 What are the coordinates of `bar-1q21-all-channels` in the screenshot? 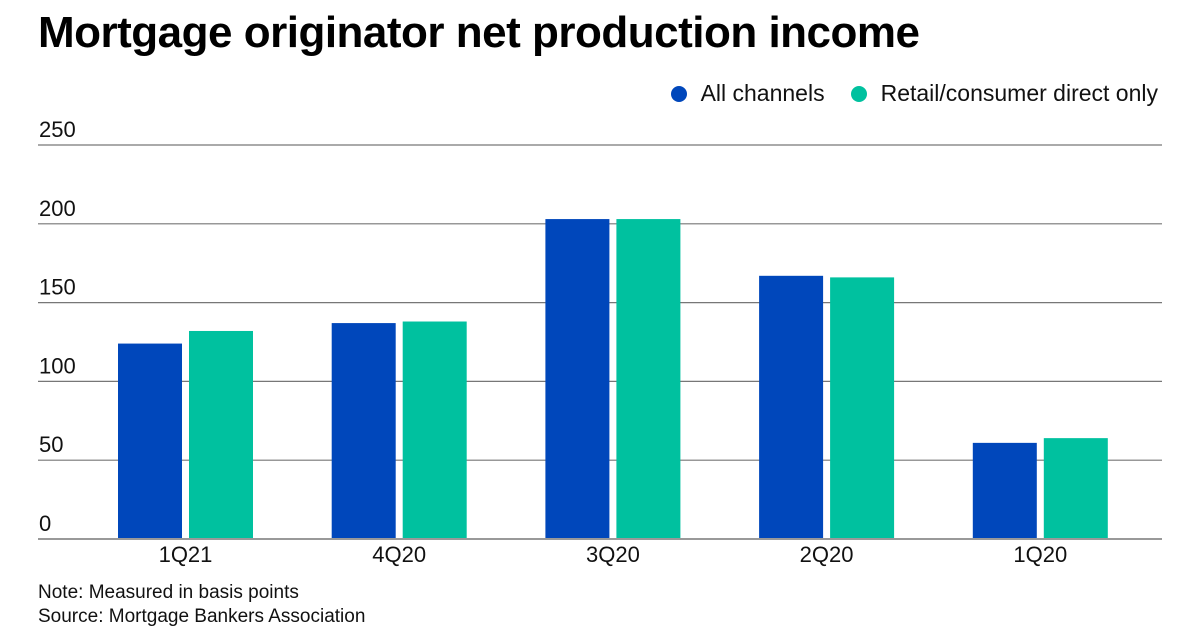 It's located at (150, 441).